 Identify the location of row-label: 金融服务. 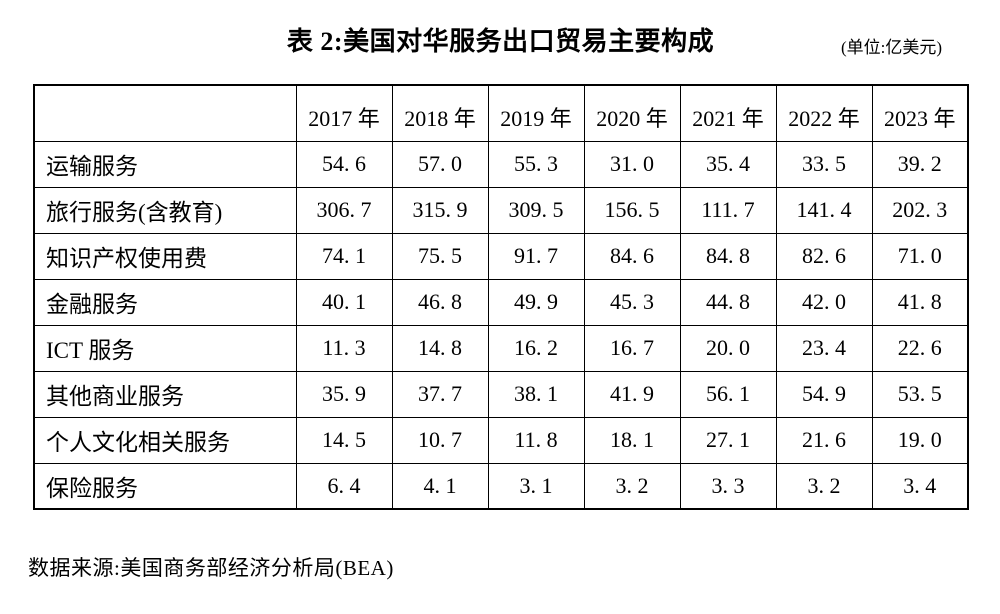
(165, 302).